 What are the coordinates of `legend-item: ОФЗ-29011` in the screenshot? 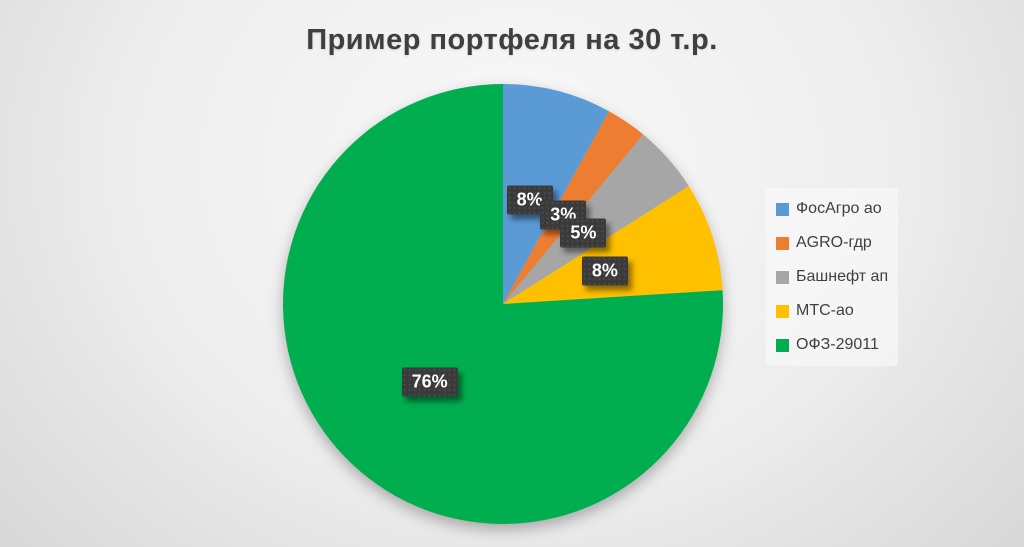 It's located at (837, 345).